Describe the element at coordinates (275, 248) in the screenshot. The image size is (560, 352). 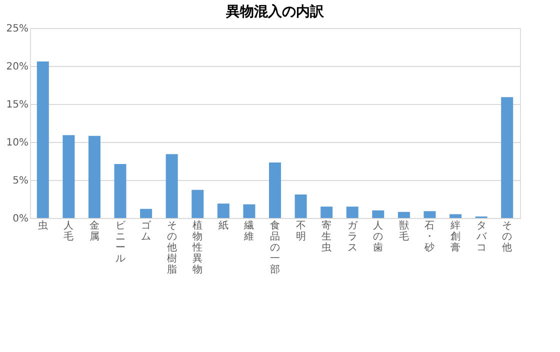
I see `x-tick-label: 食品の一部` at that location.